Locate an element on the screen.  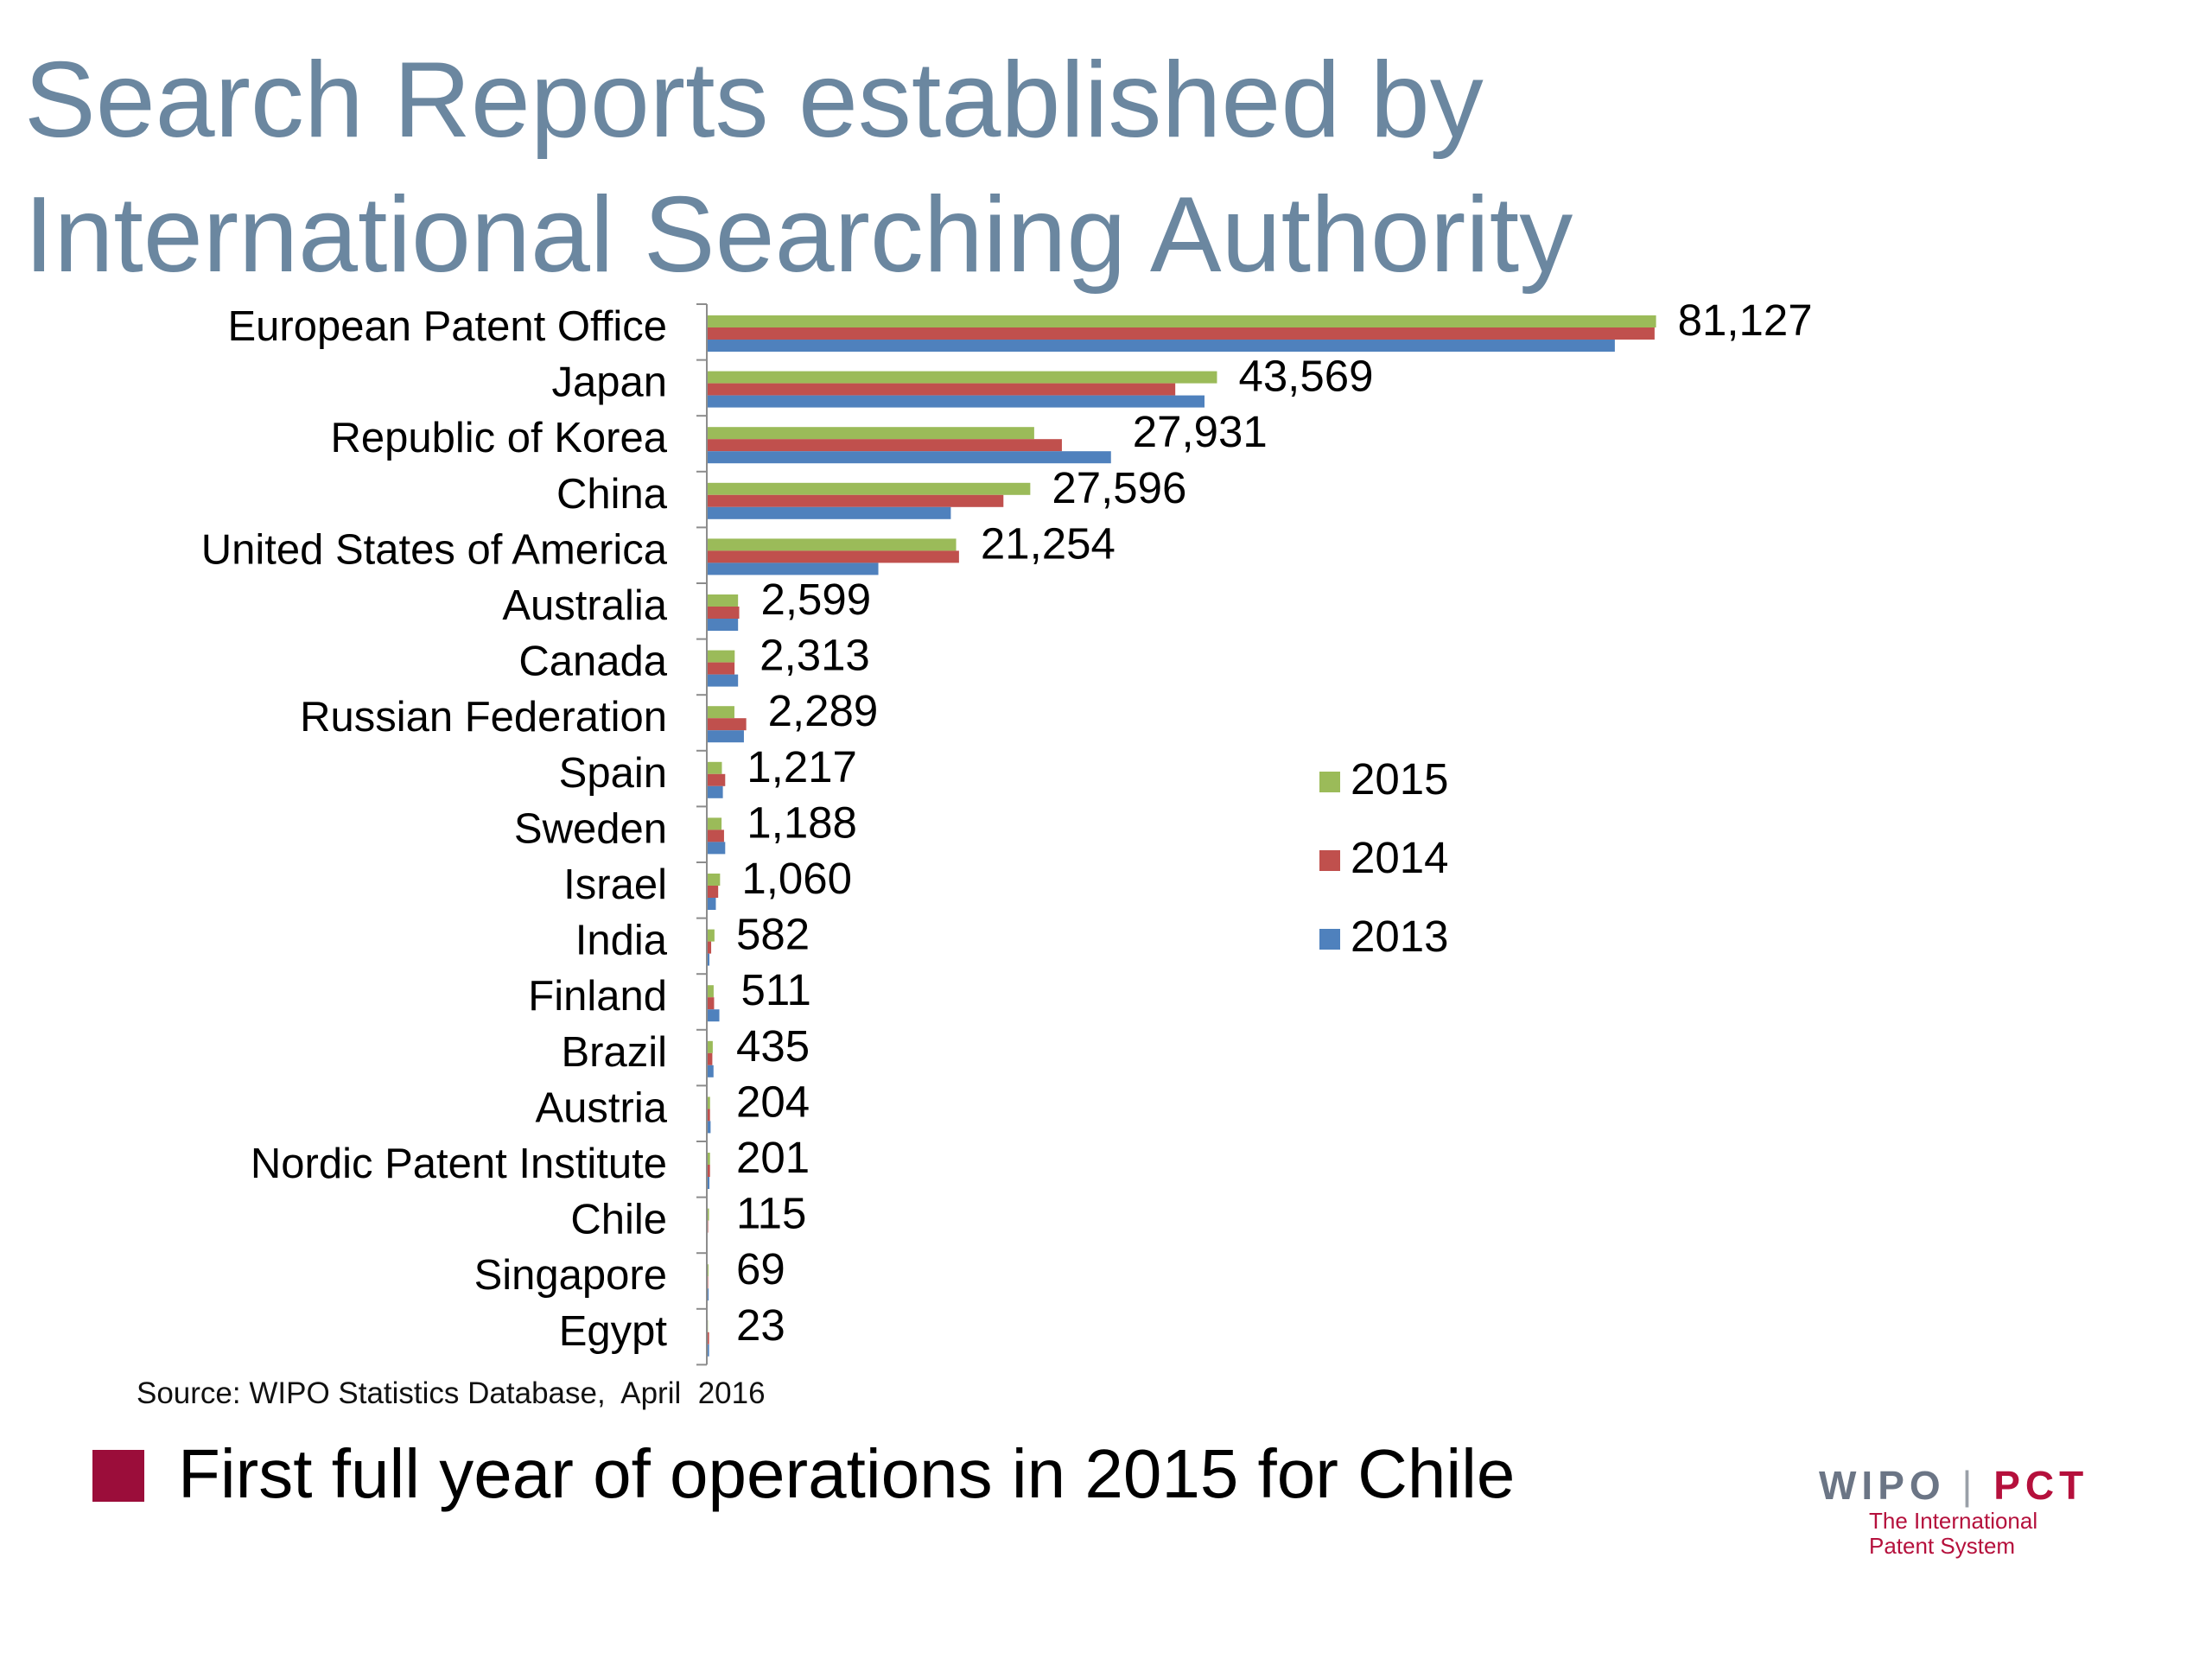
category-label: Nordic Patent Institute is located at coordinates (459, 1164).